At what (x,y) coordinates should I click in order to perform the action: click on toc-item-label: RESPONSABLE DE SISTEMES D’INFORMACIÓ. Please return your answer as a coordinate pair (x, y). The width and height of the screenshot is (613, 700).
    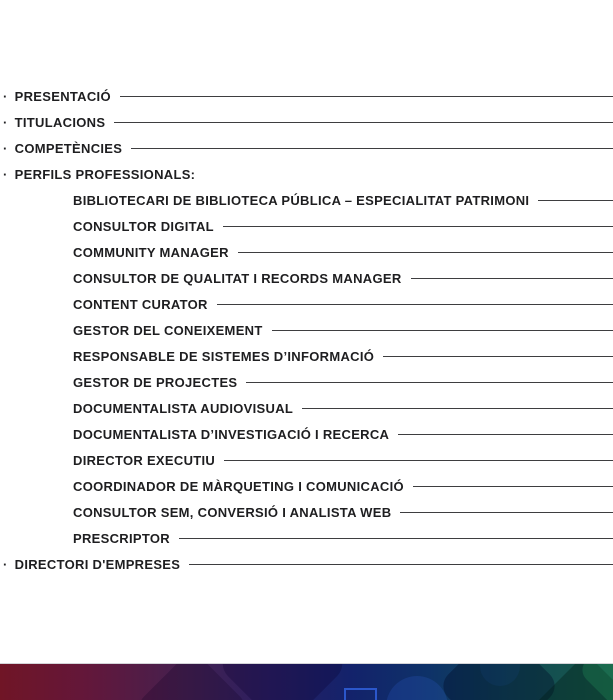
    Looking at the image, I should click on (224, 356).